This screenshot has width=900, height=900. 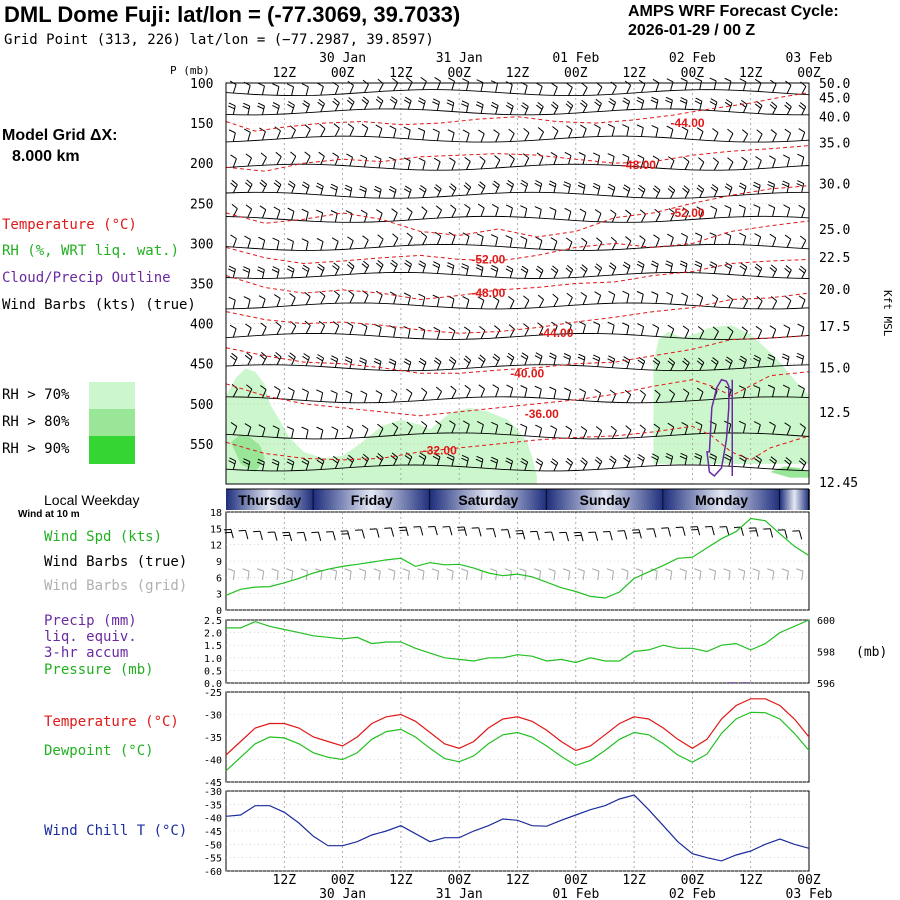 What do you see at coordinates (488, 500) in the screenshot?
I see `weekday-label: Saturday` at bounding box center [488, 500].